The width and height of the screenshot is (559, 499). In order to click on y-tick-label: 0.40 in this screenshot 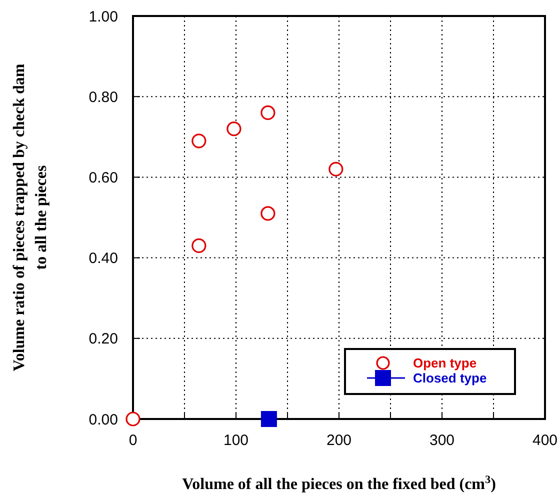, I will do `click(103, 259)`.